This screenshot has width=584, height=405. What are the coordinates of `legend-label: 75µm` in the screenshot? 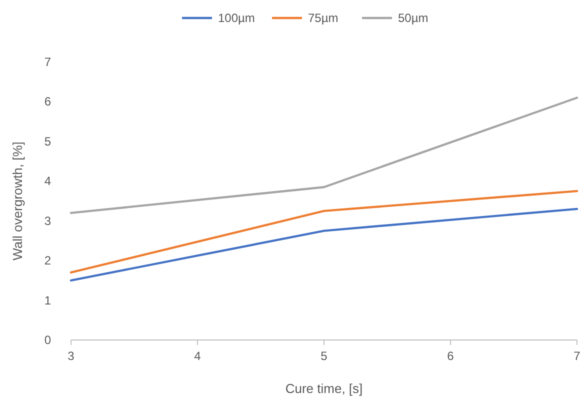 It's located at (323, 18).